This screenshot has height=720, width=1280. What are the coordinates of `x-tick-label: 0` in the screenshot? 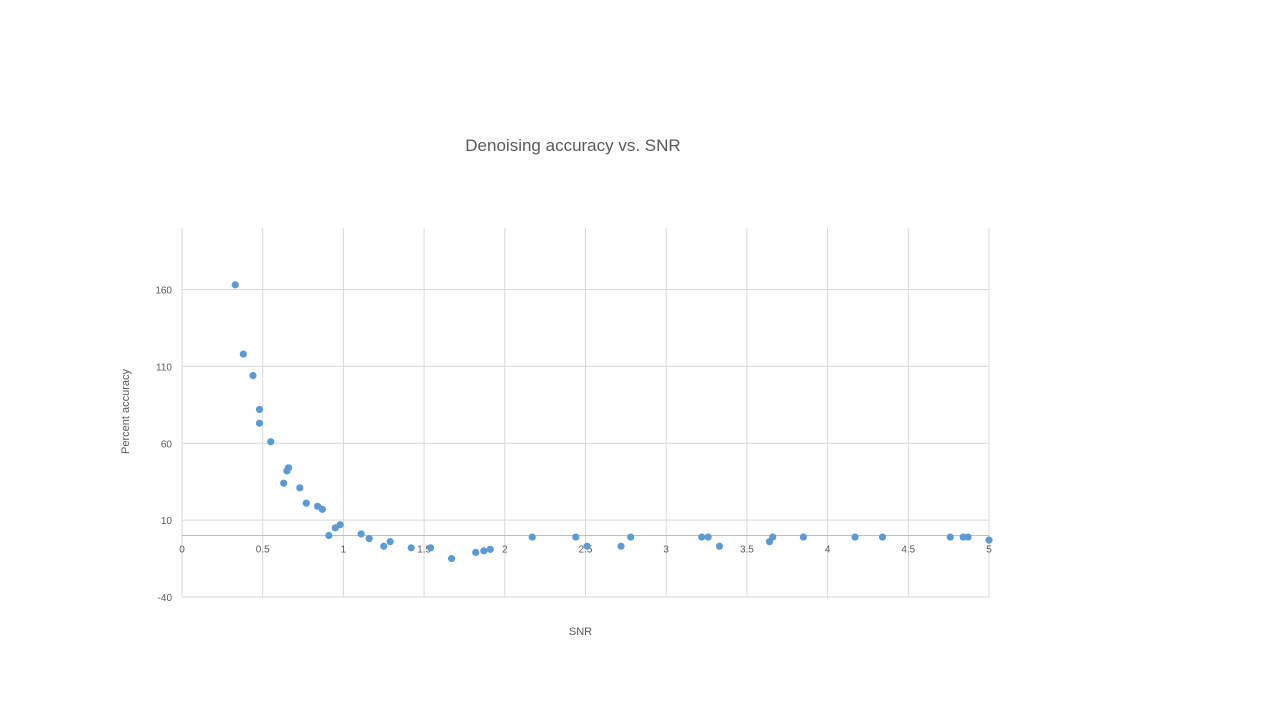 It's located at (182, 550).